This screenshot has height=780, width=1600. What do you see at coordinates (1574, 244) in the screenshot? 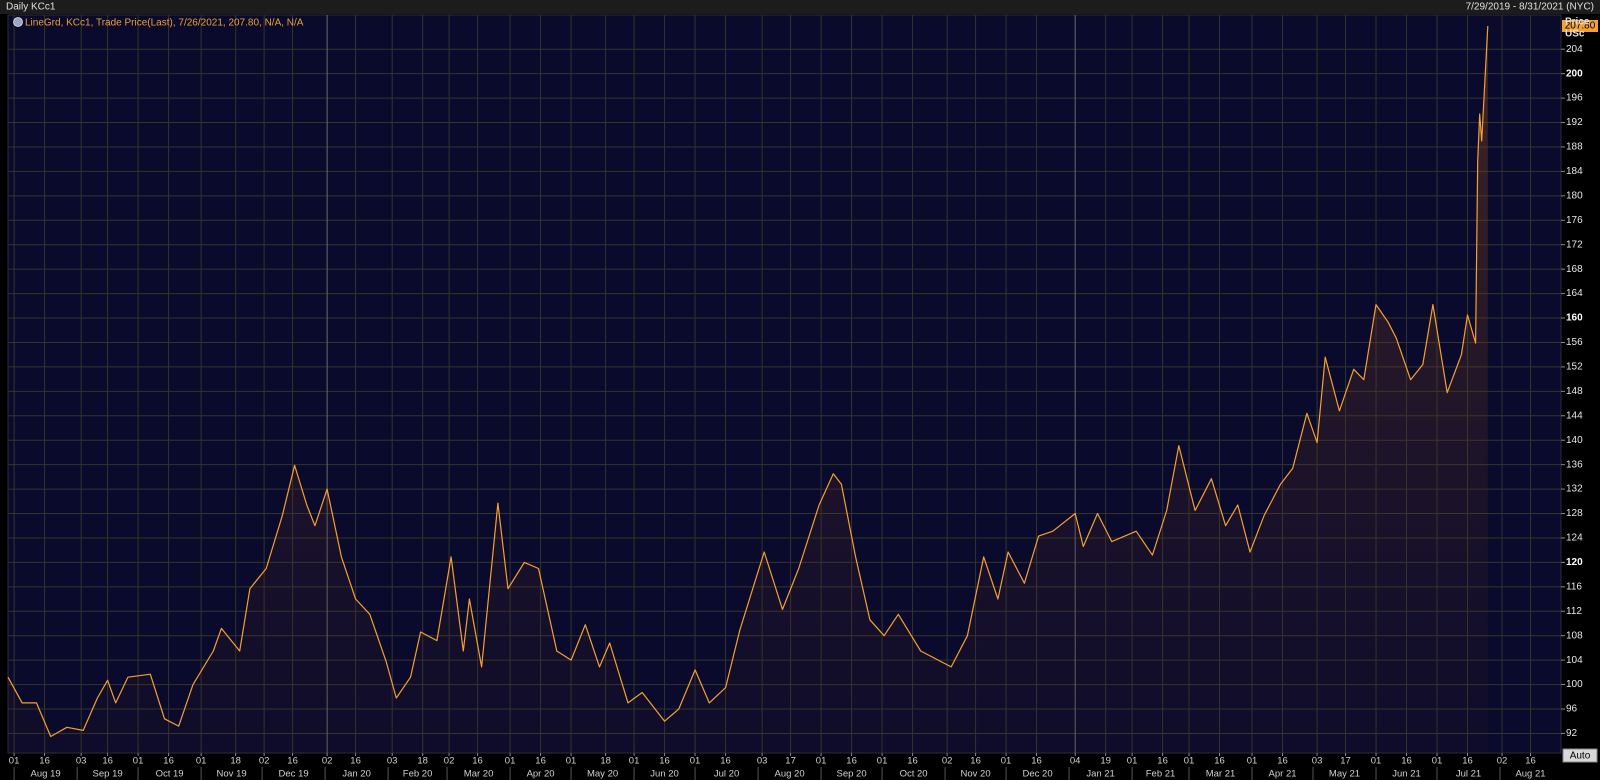
I see `y-tick-label: 172` at bounding box center [1574, 244].